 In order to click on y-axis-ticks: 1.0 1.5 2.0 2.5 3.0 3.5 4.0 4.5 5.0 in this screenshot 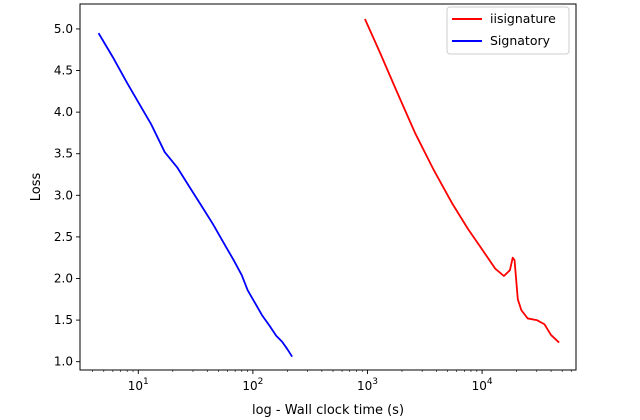, I will do `click(67, 195)`.